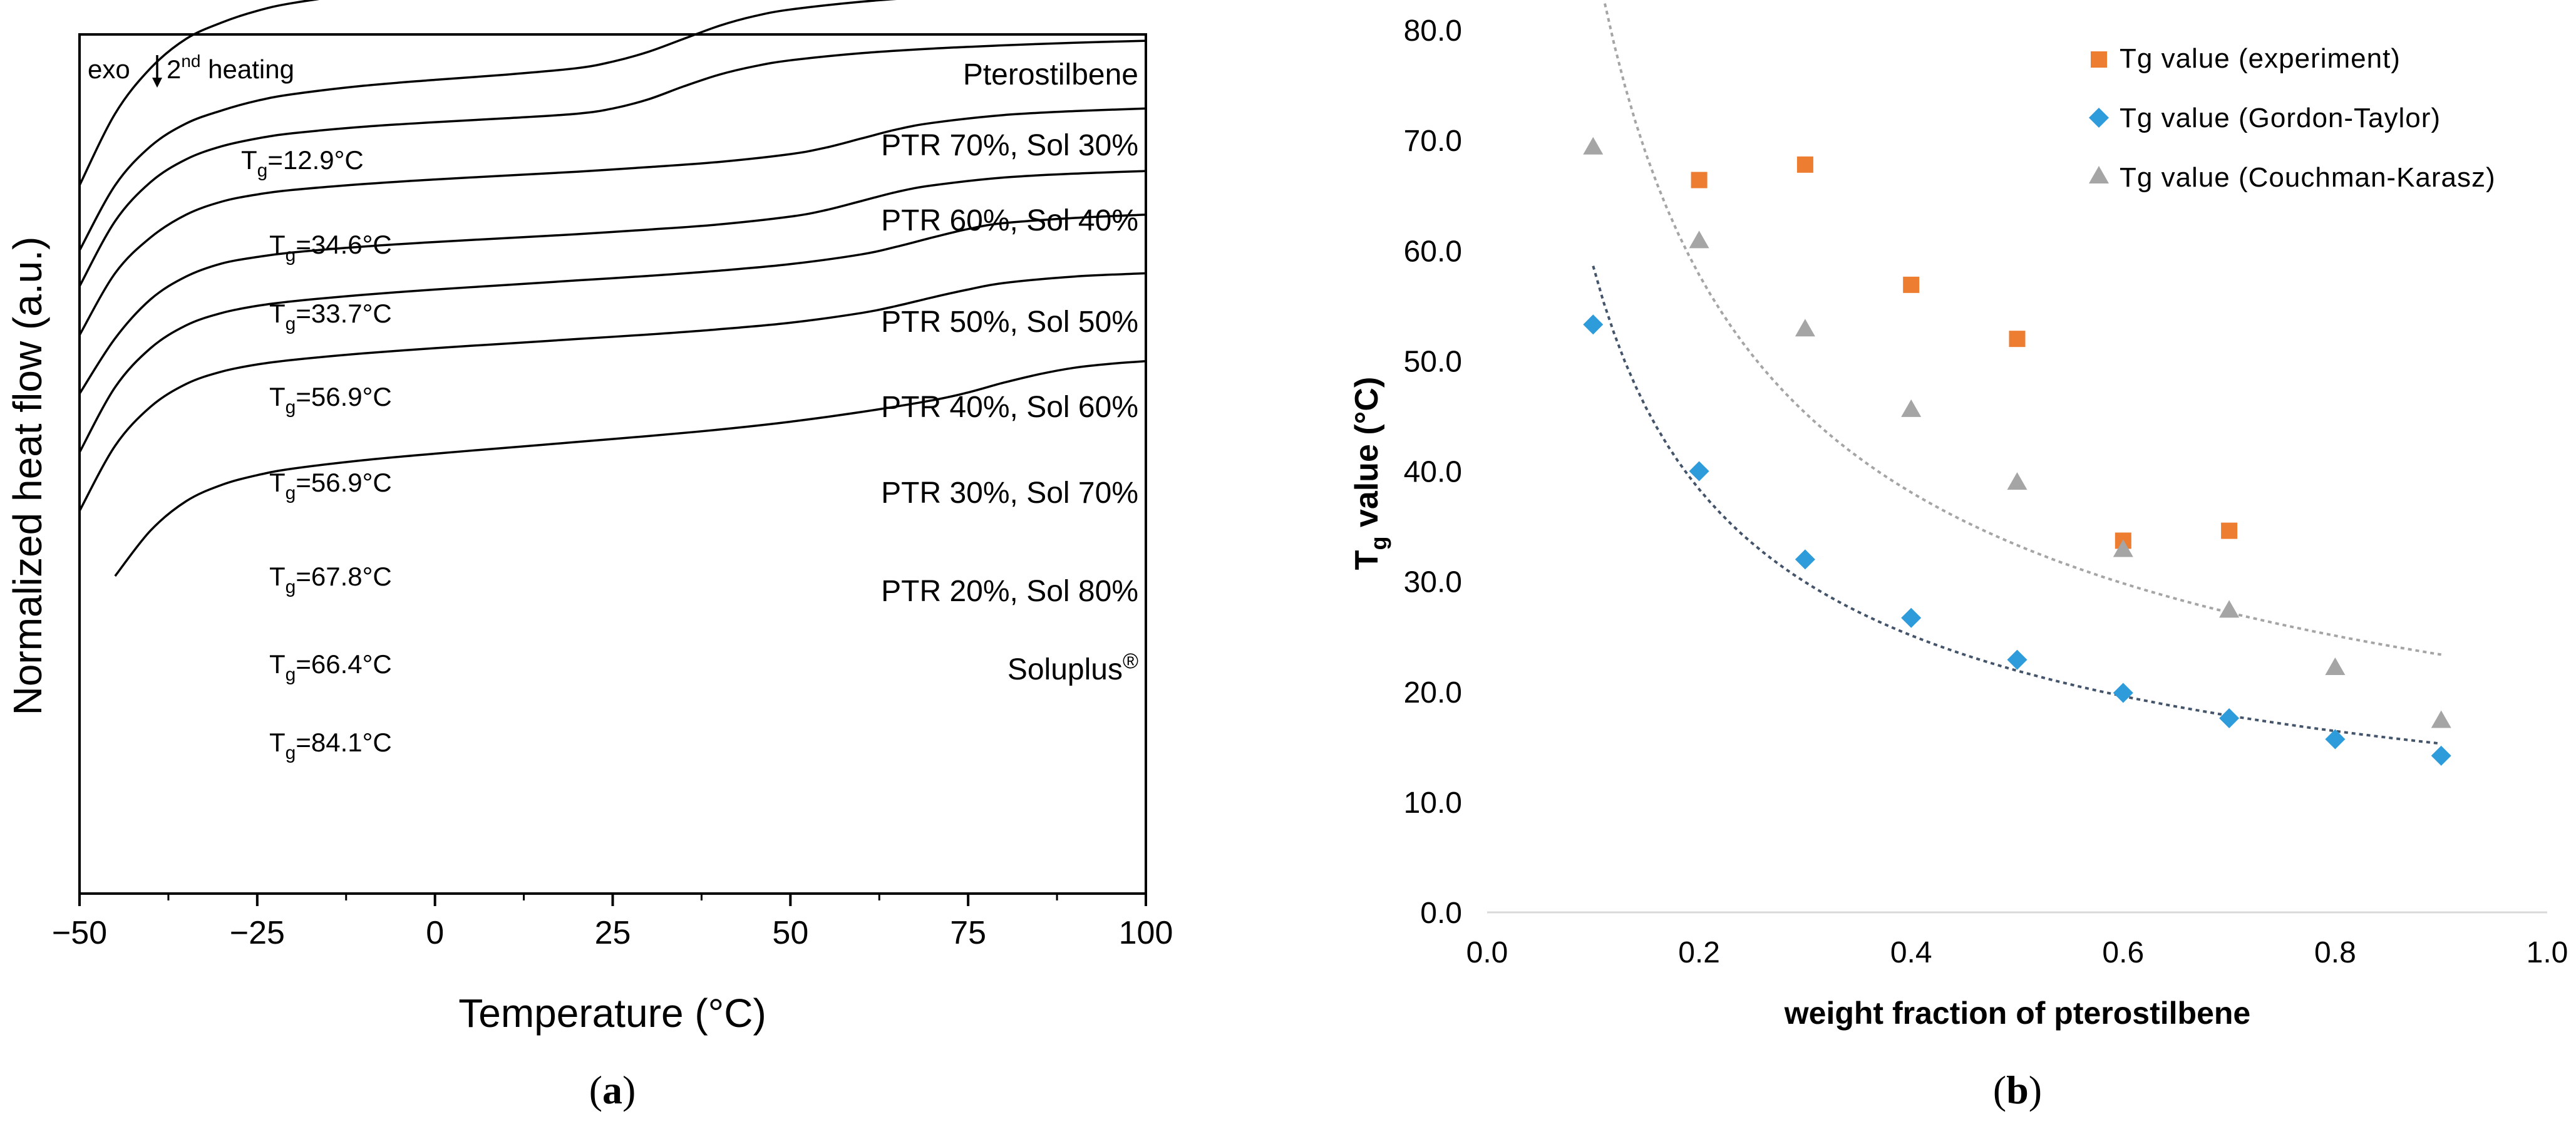 This screenshot has width=2576, height=1124. I want to click on series-name-ptr40: PTR 40%, Sol 60%, so click(1010, 407).